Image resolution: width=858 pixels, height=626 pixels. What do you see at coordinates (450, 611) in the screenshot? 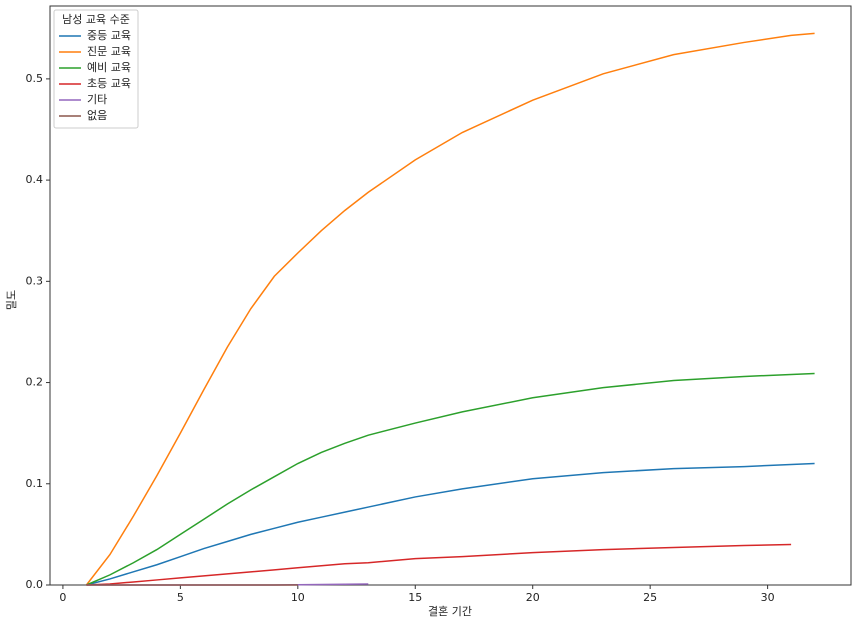
I see `x-axis-label: 결혼 기간` at bounding box center [450, 611].